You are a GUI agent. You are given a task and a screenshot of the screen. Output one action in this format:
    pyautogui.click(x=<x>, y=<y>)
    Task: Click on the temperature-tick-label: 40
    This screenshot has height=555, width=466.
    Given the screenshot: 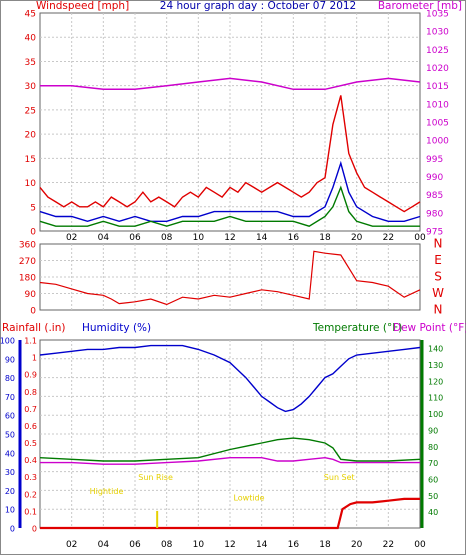 What is the action you would take?
    pyautogui.click(x=433, y=512)
    